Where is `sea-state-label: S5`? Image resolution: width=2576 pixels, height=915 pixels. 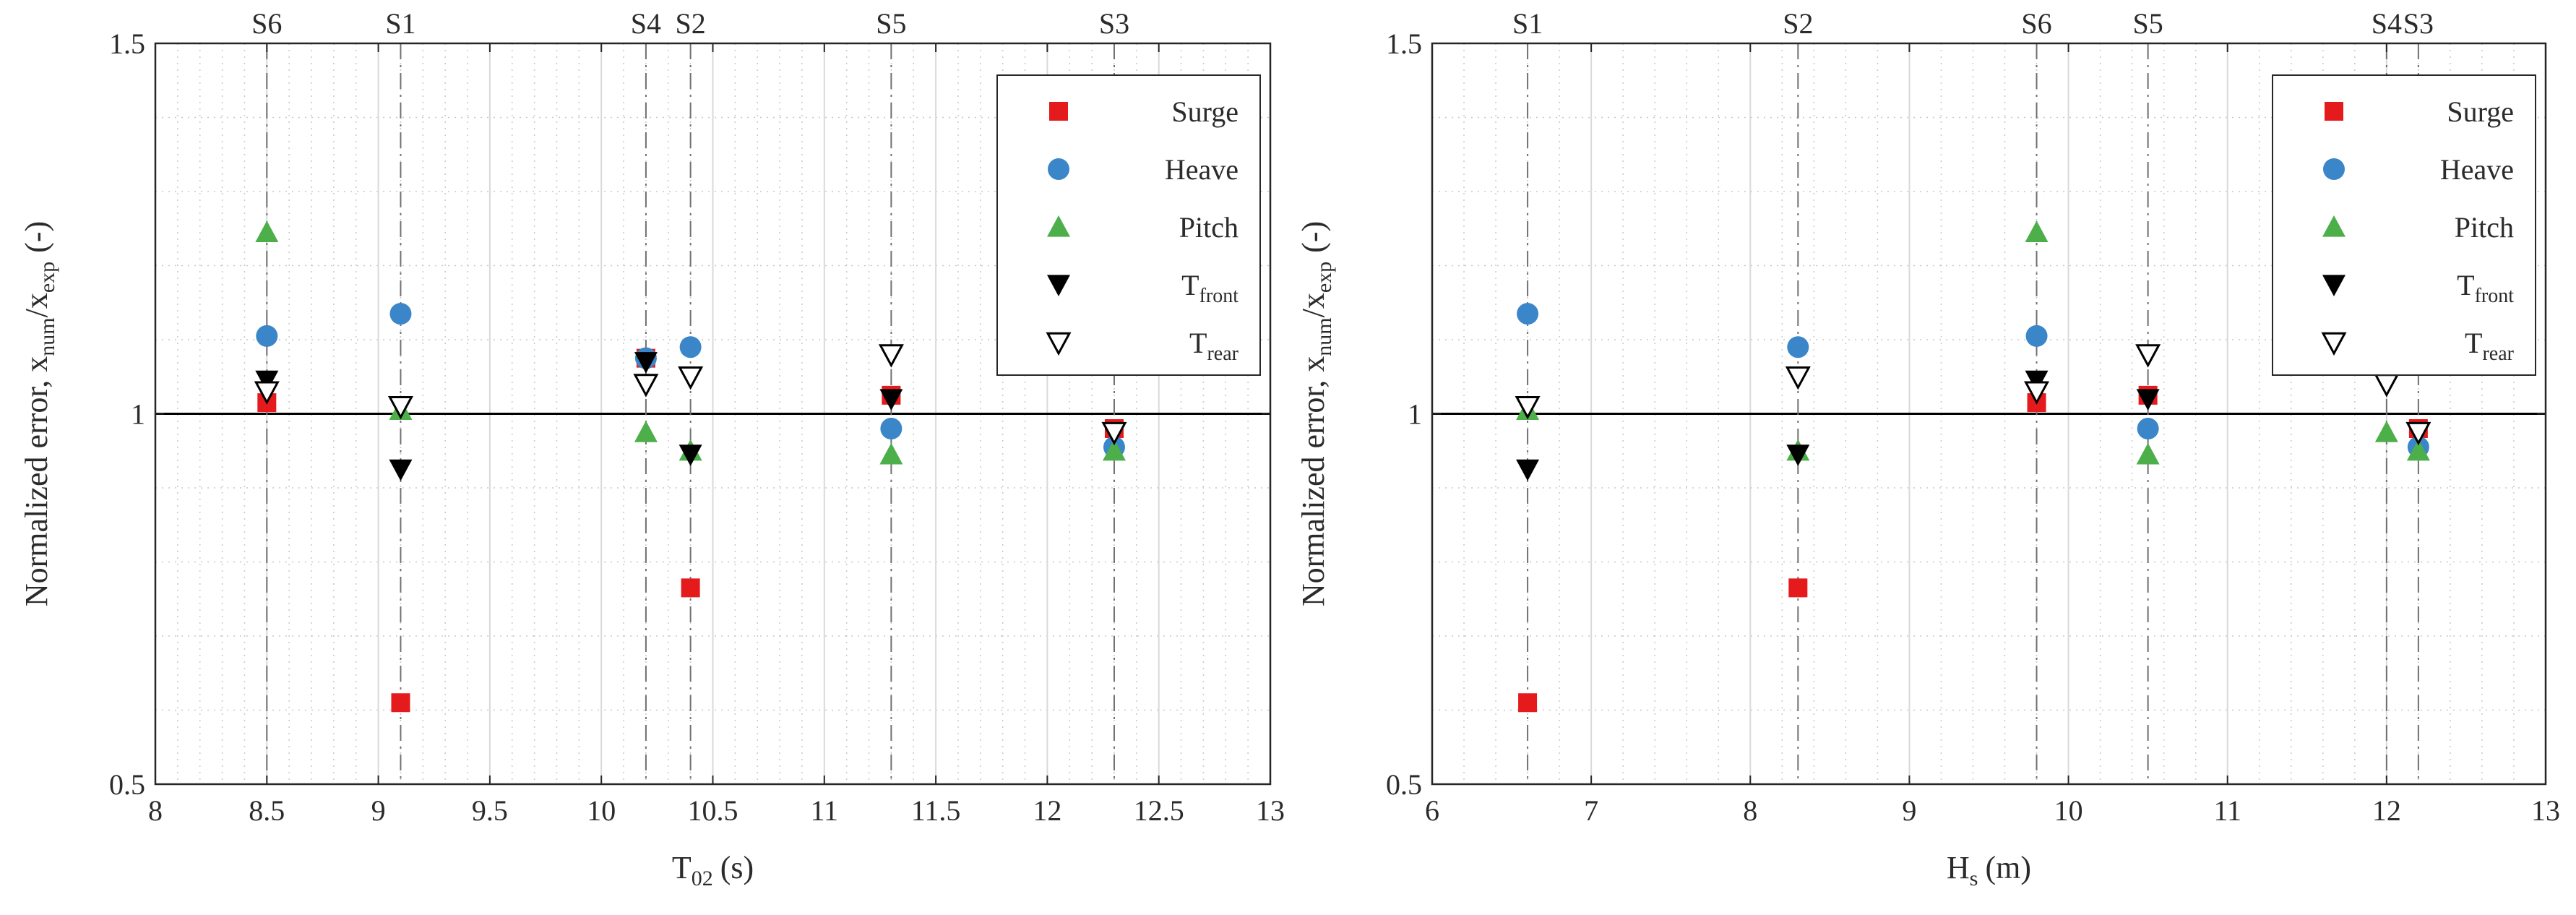
sea-state-label: S5 is located at coordinates (891, 23).